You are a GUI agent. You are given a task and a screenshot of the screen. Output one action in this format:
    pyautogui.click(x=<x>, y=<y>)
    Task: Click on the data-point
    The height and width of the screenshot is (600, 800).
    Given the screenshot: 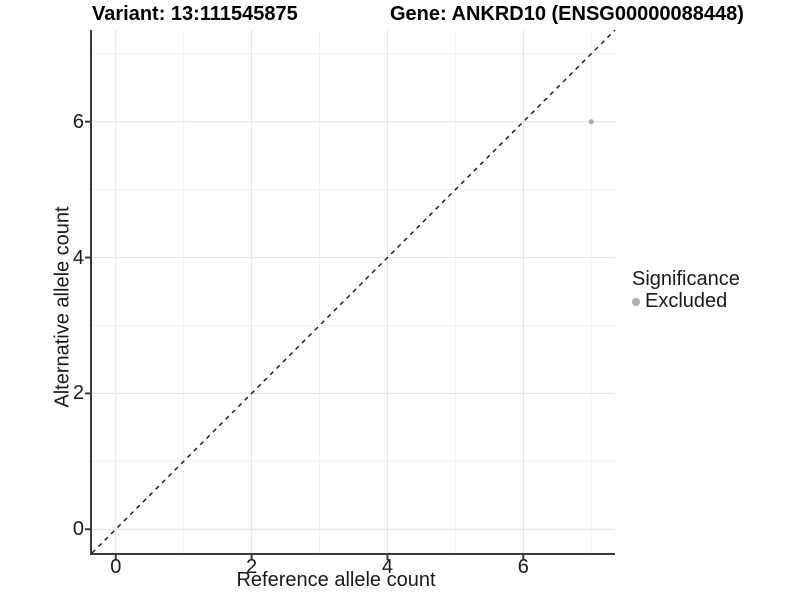 What is the action you would take?
    pyautogui.click(x=591, y=122)
    